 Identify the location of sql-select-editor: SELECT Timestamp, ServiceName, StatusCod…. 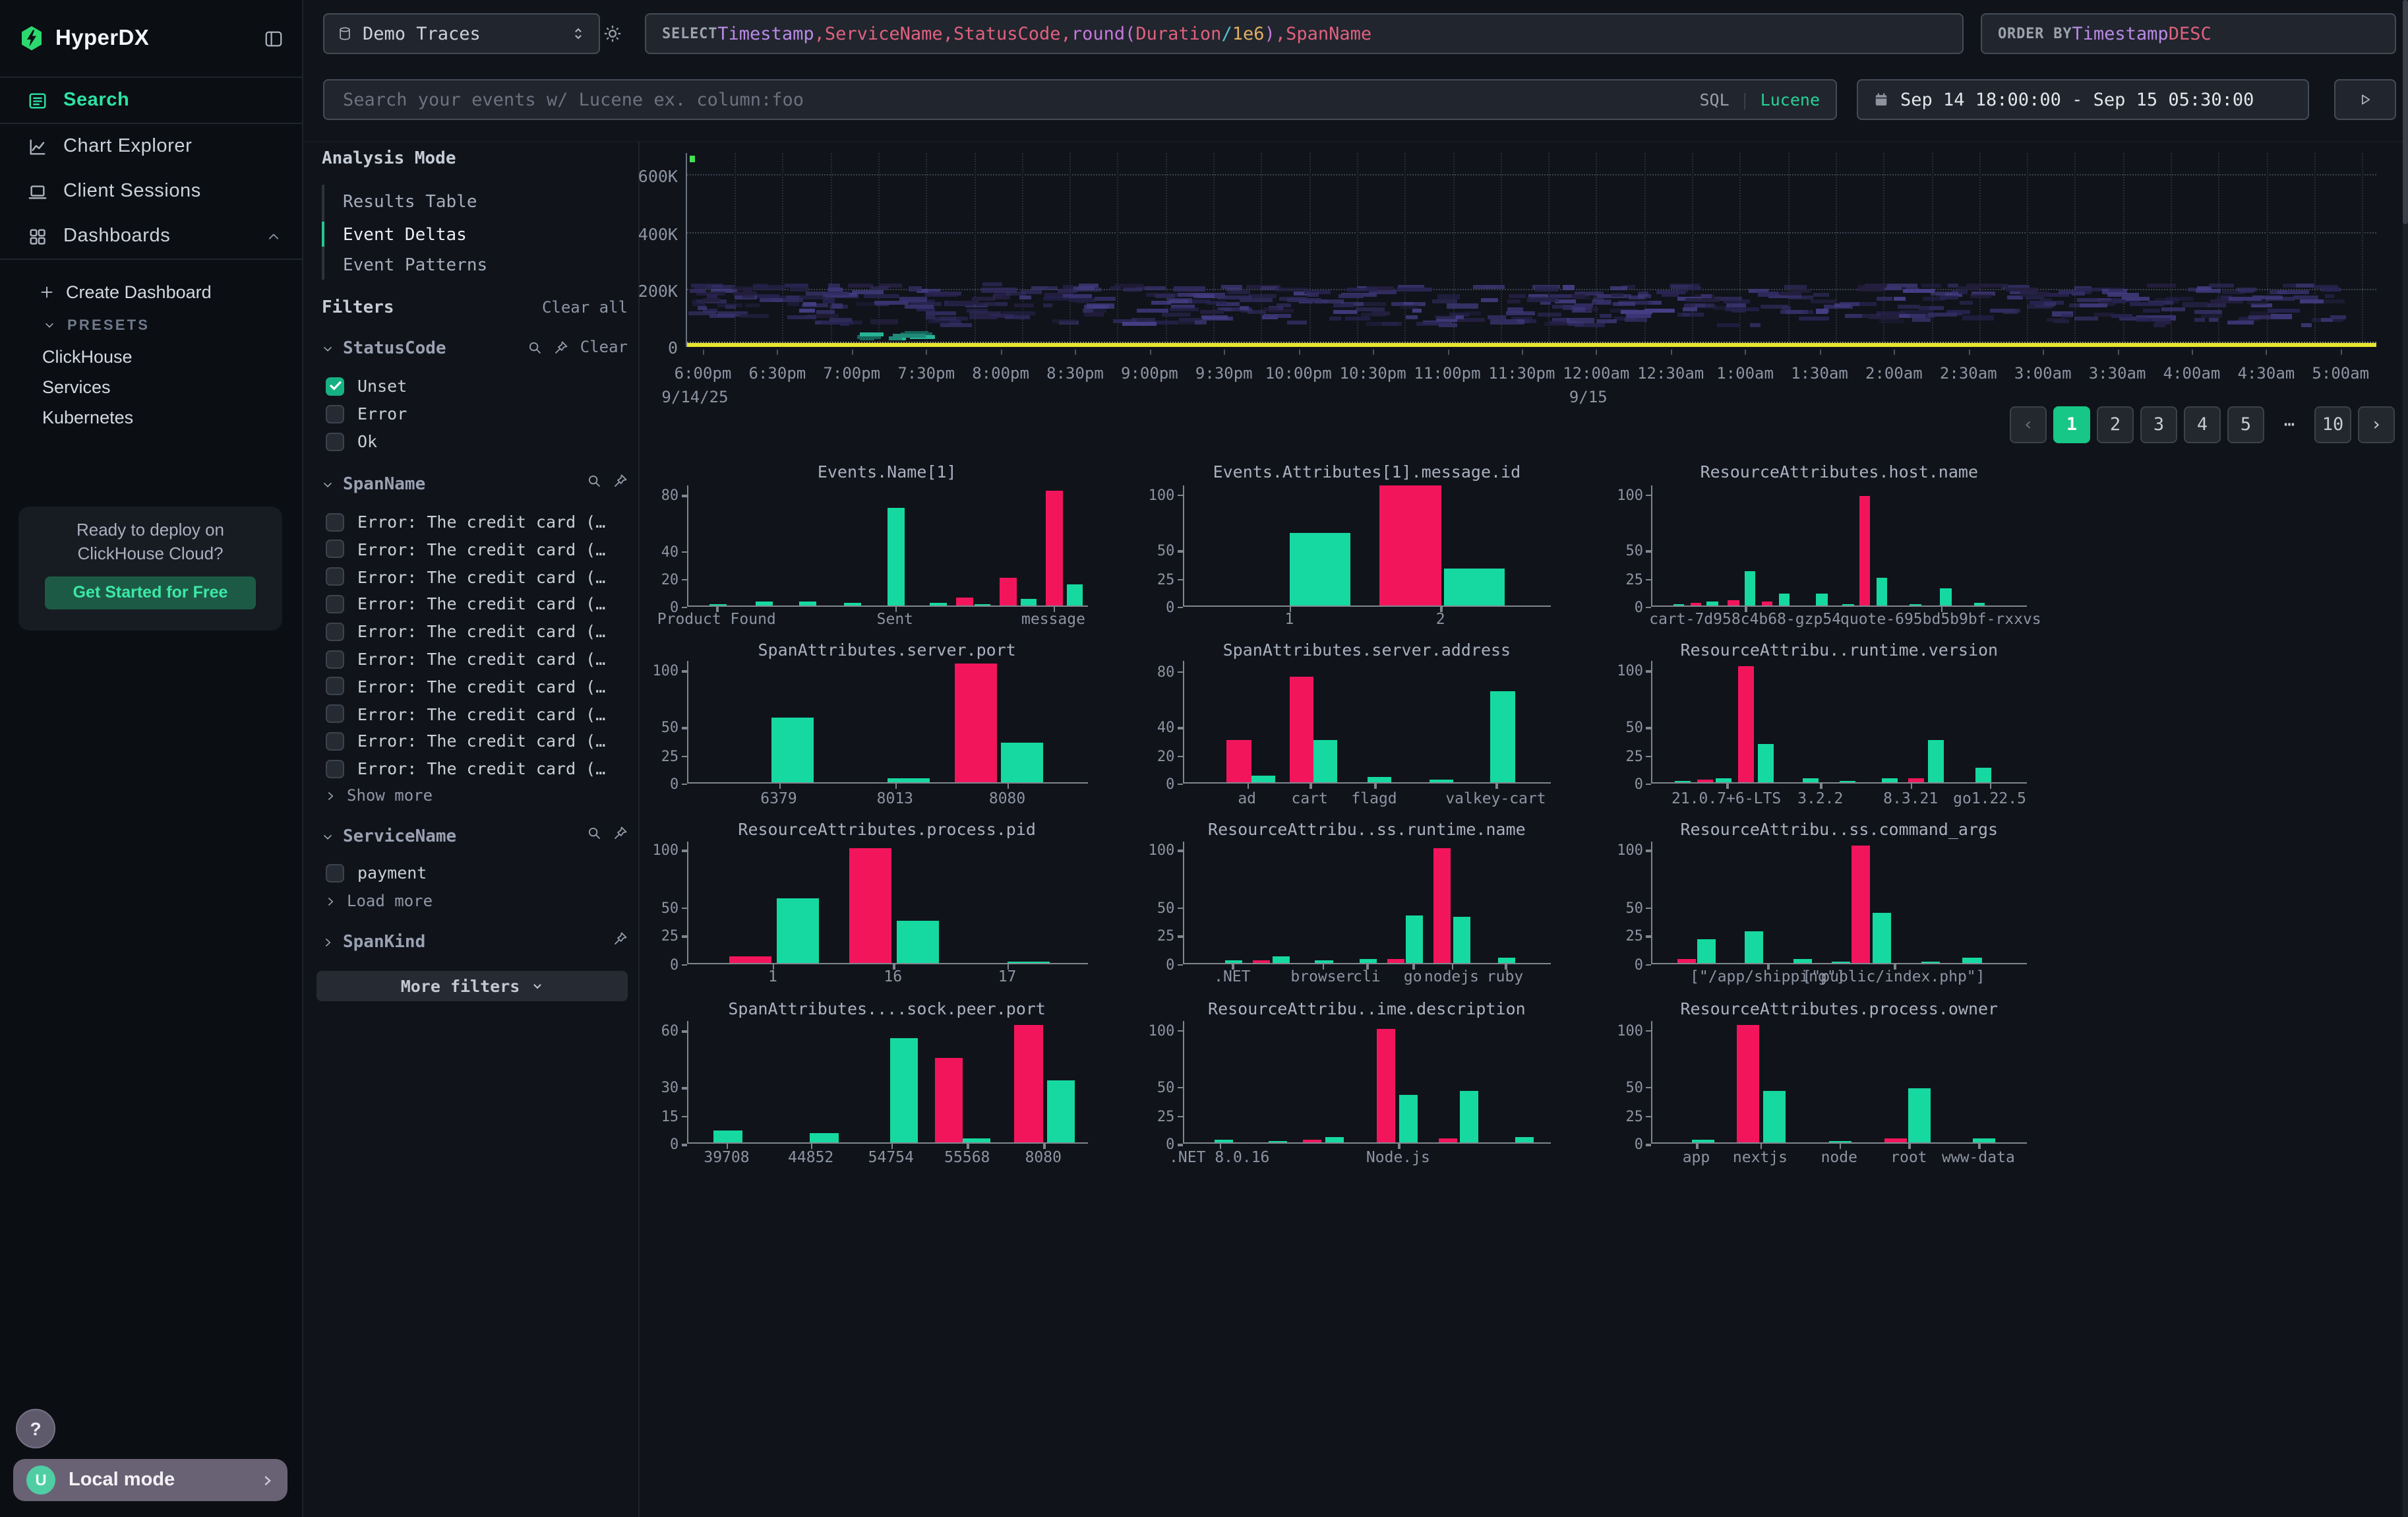
(1304, 33).